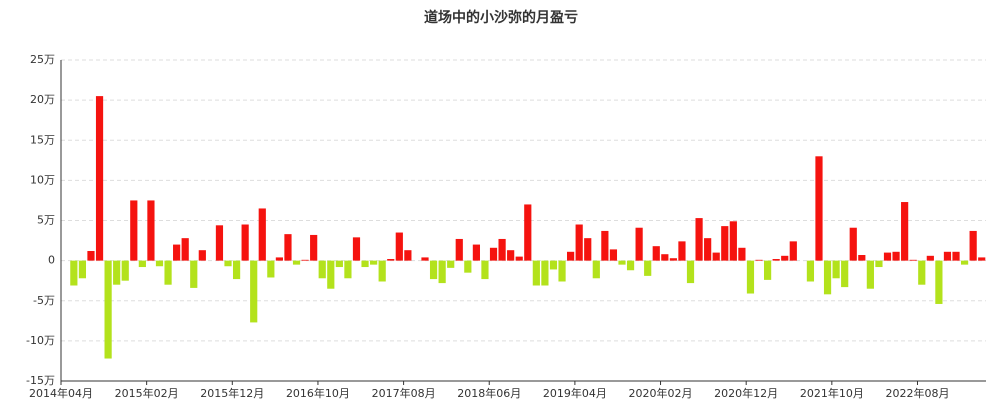 This screenshot has width=1003, height=417. What do you see at coordinates (501, 17) in the screenshot?
I see `chart-title: 道场中的小沙弥的月盈亏` at bounding box center [501, 17].